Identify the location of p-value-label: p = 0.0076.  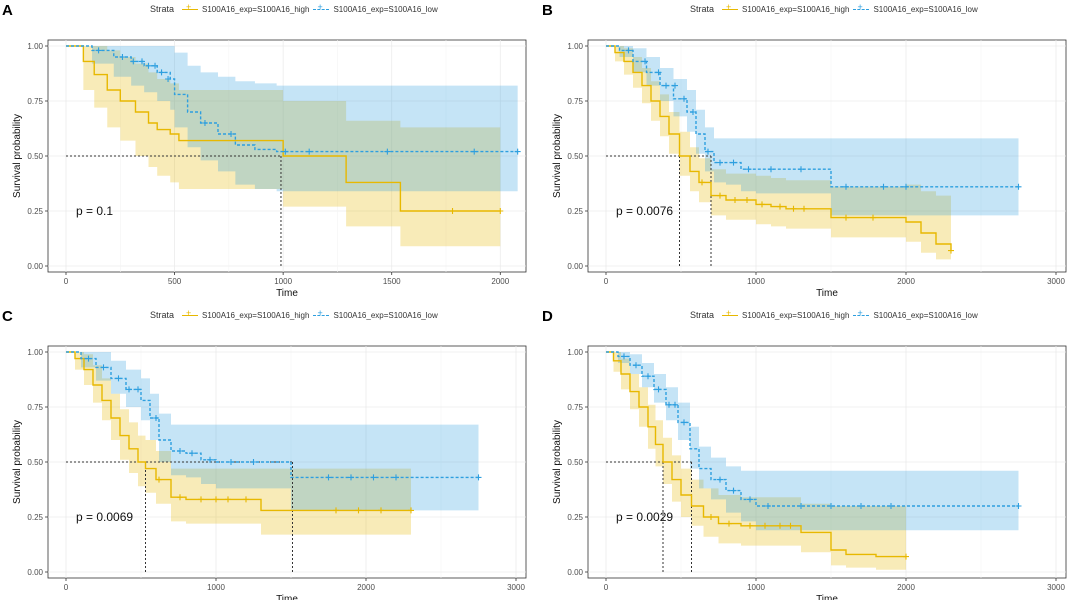
(644, 211).